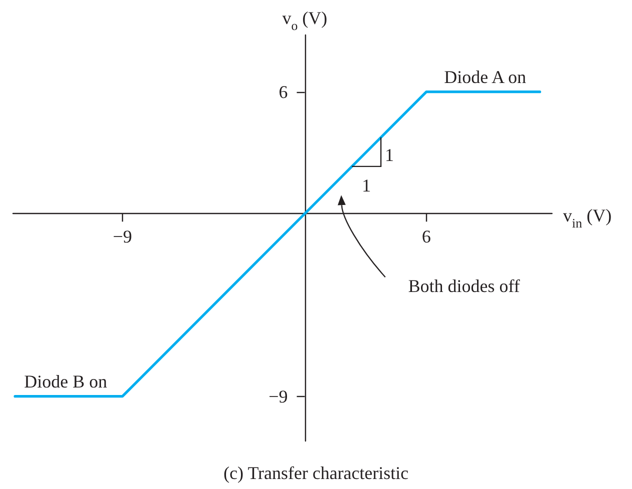 This screenshot has height=489, width=632. Describe the element at coordinates (66, 381) in the screenshot. I see `annotation: Diode B on` at that location.